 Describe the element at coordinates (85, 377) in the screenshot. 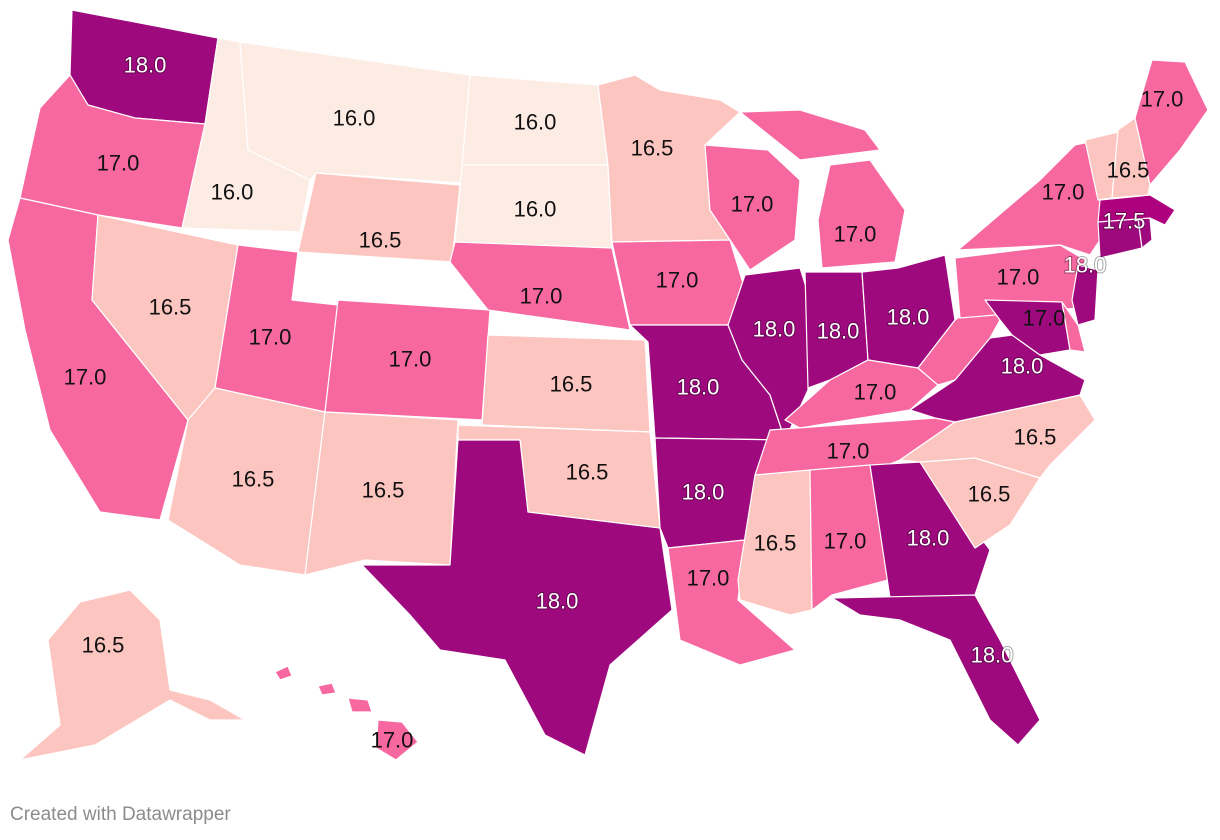

I see `label-ca: 17.0` at that location.